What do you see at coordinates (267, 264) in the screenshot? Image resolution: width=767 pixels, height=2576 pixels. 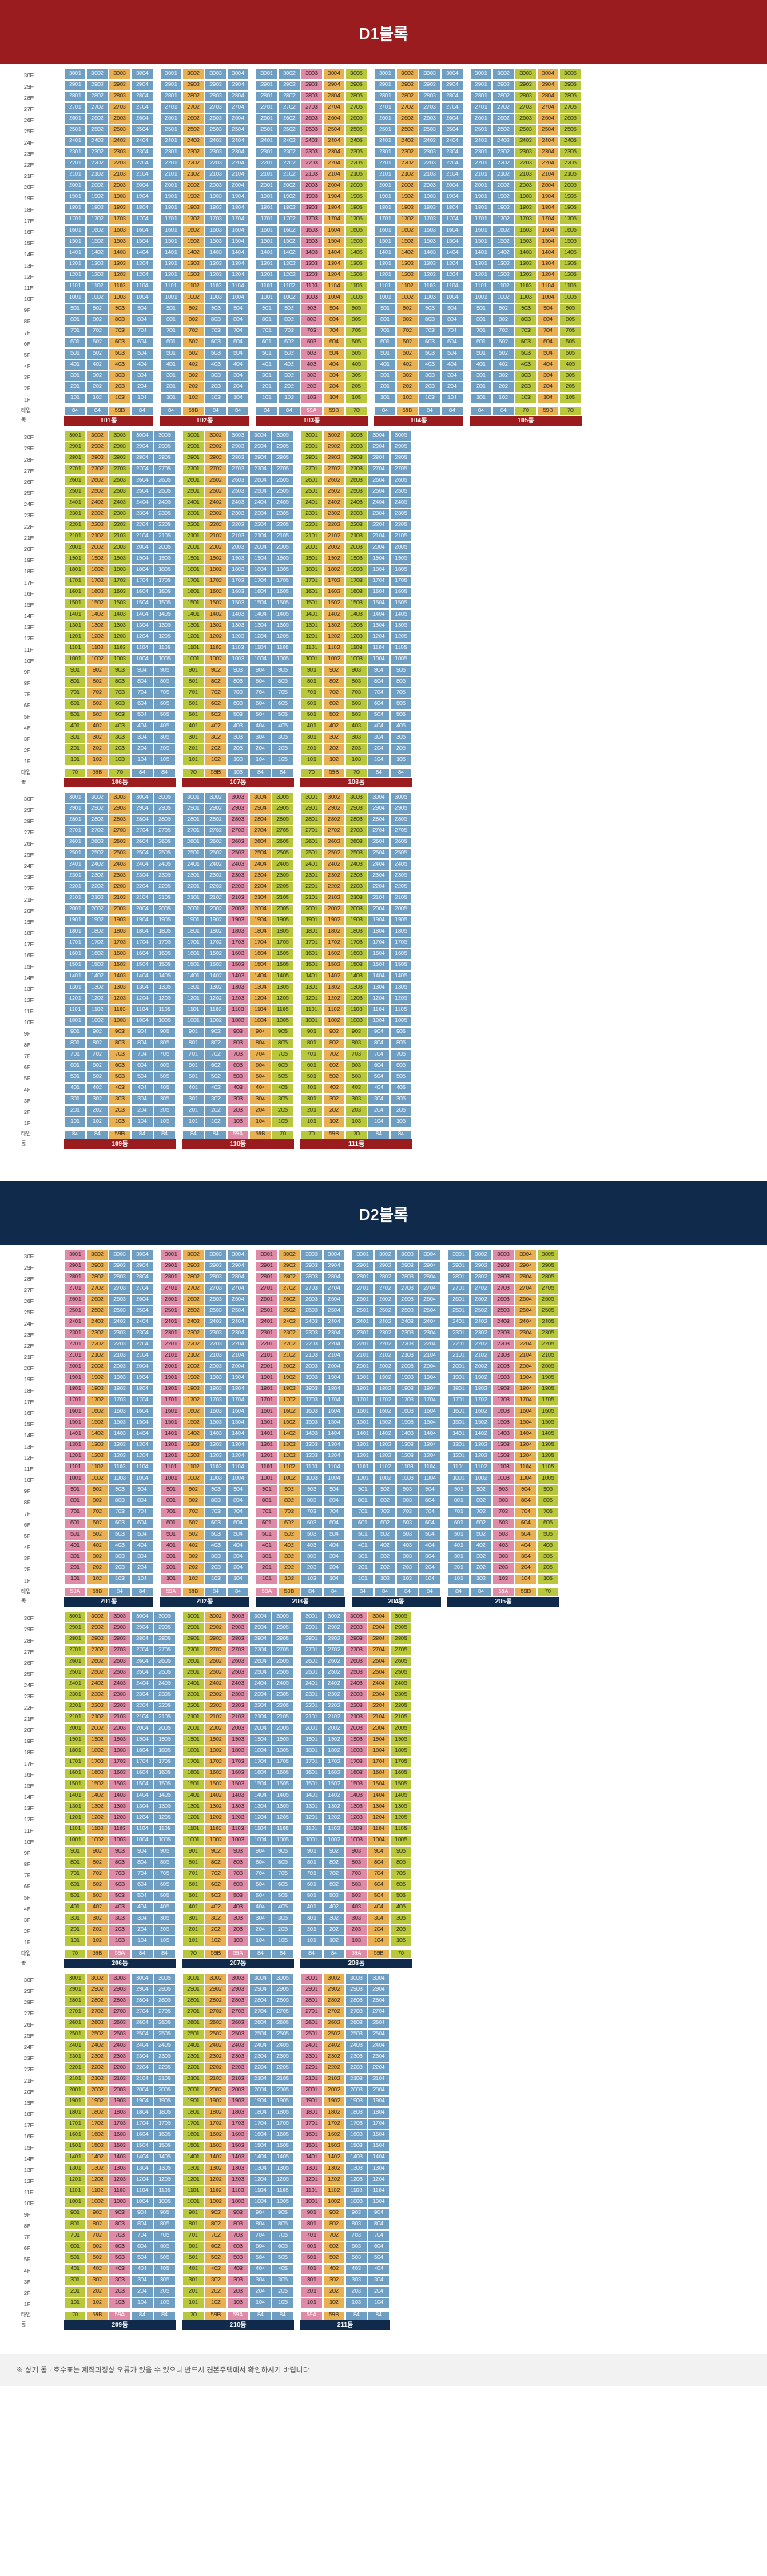 I see `unit-cell: 1301` at bounding box center [267, 264].